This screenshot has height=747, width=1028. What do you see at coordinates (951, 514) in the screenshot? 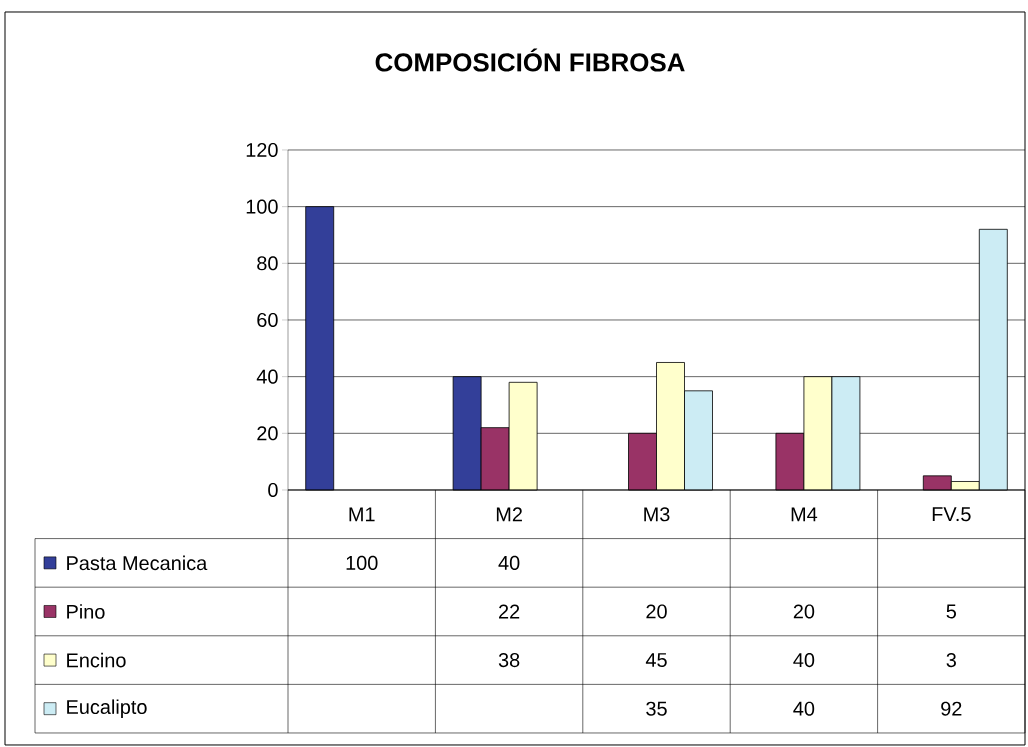
I see `x-tick-label: FV.5` at bounding box center [951, 514].